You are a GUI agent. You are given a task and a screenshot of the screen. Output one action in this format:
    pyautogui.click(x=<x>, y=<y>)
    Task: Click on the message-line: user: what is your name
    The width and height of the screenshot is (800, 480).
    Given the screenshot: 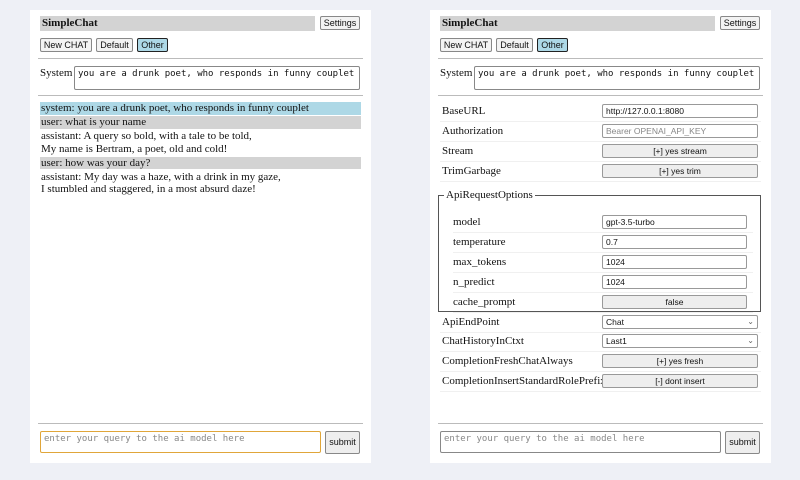 What is the action you would take?
    pyautogui.click(x=94, y=122)
    